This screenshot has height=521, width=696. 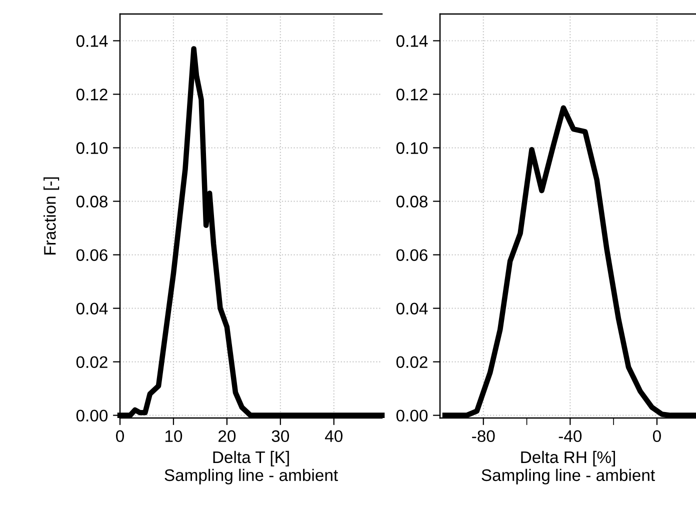 What do you see at coordinates (173, 436) in the screenshot?
I see `x-tick-label: 10` at bounding box center [173, 436].